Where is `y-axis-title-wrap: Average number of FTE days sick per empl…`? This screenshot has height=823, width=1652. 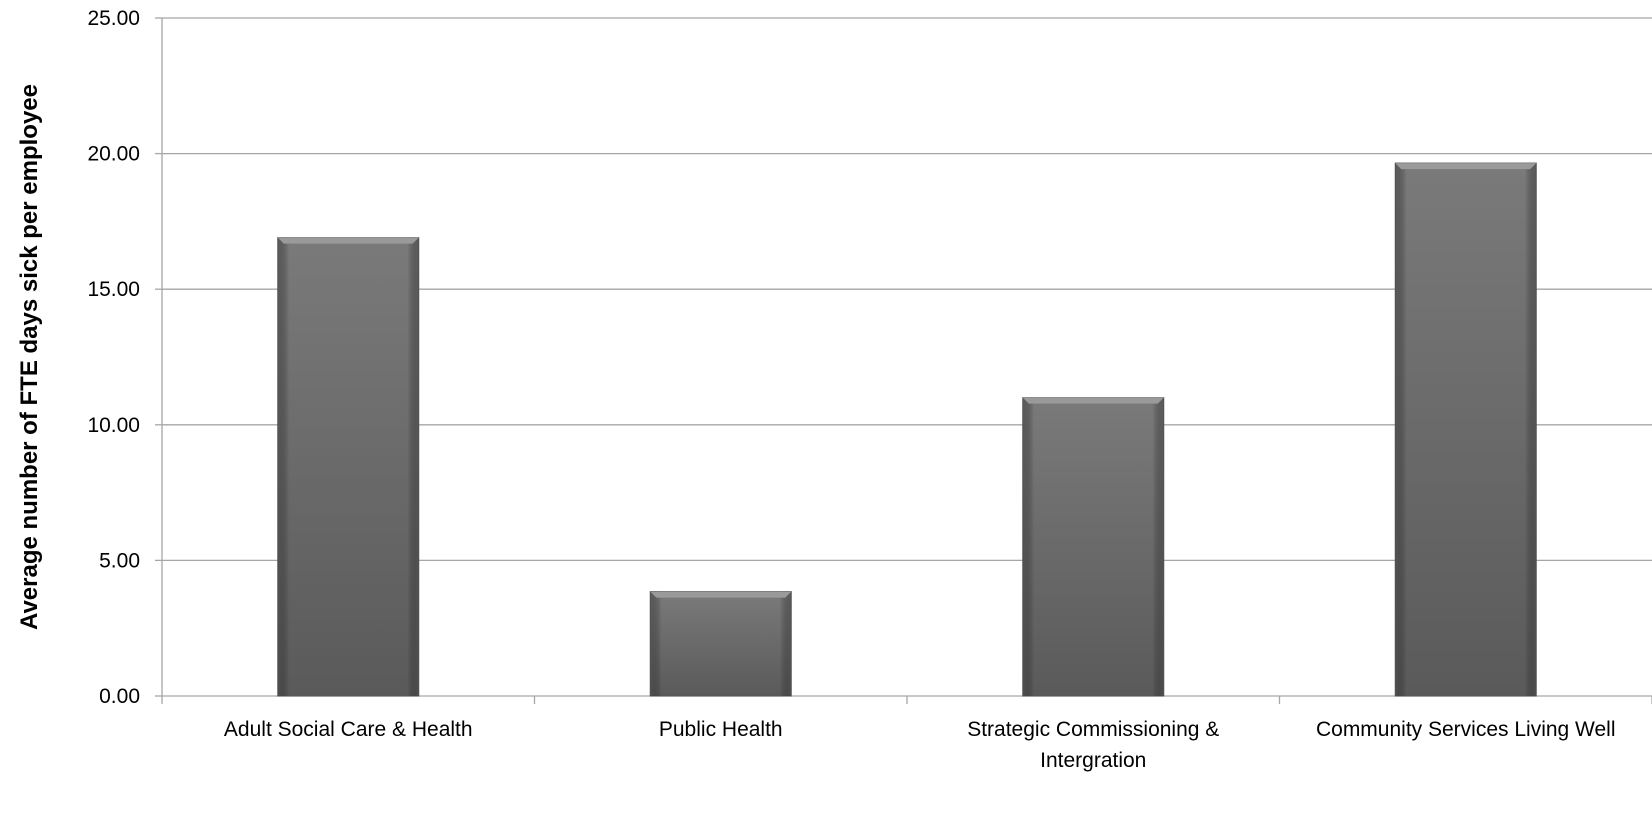
y-axis-title-wrap: Average number of FTE days sick per empl… is located at coordinates (30, 357).